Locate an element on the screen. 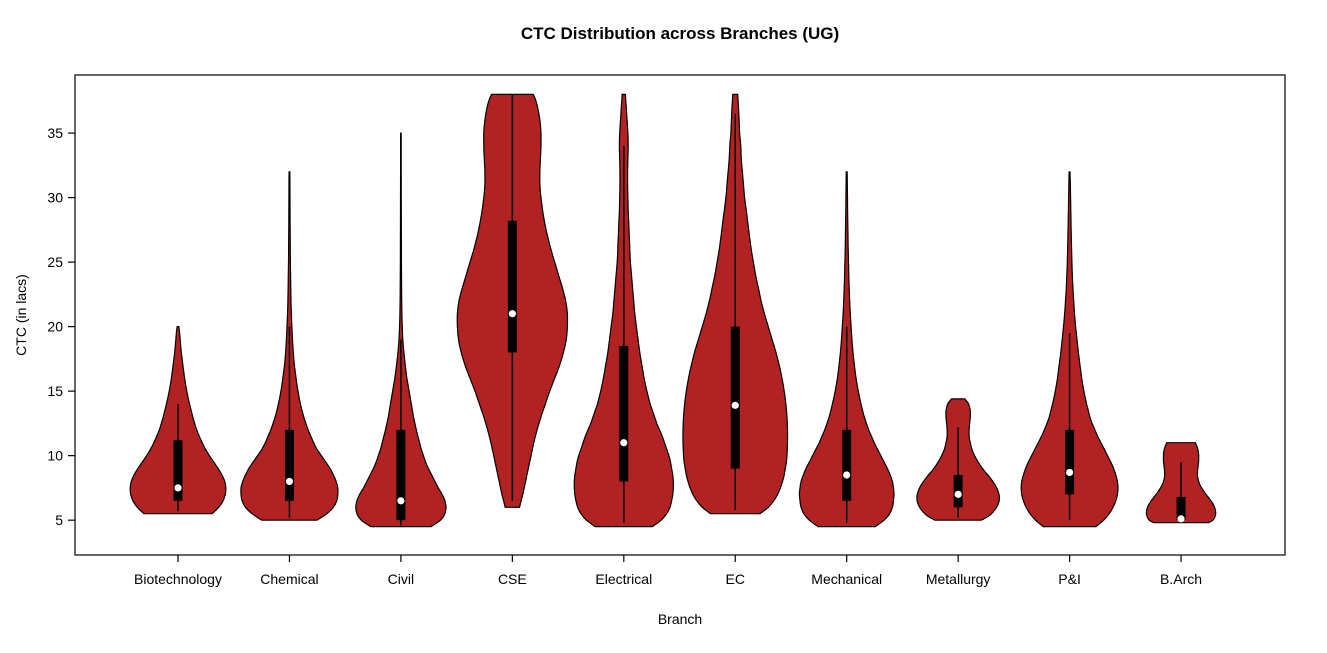 This screenshot has height=653, width=1327. iqr-box-civil is located at coordinates (401, 475).